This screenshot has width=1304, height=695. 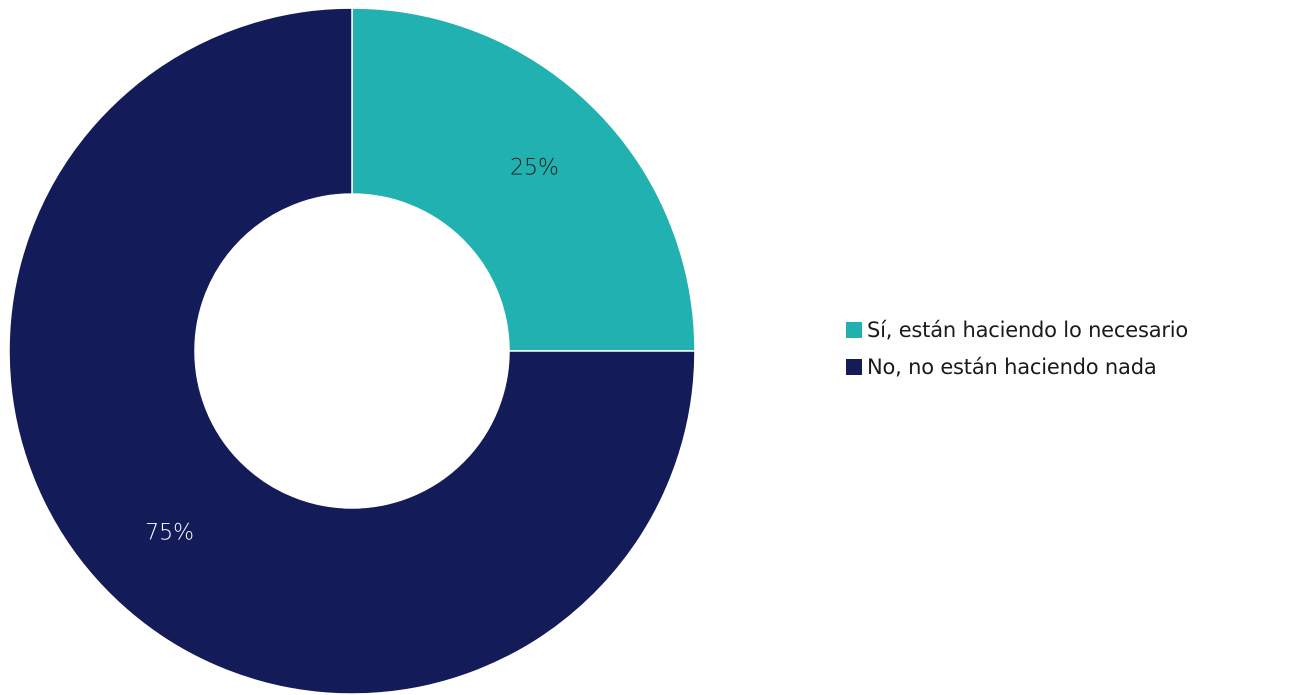 What do you see at coordinates (1028, 330) in the screenshot?
I see `legend-label-si: Sí, están haciendo lo necesario` at bounding box center [1028, 330].